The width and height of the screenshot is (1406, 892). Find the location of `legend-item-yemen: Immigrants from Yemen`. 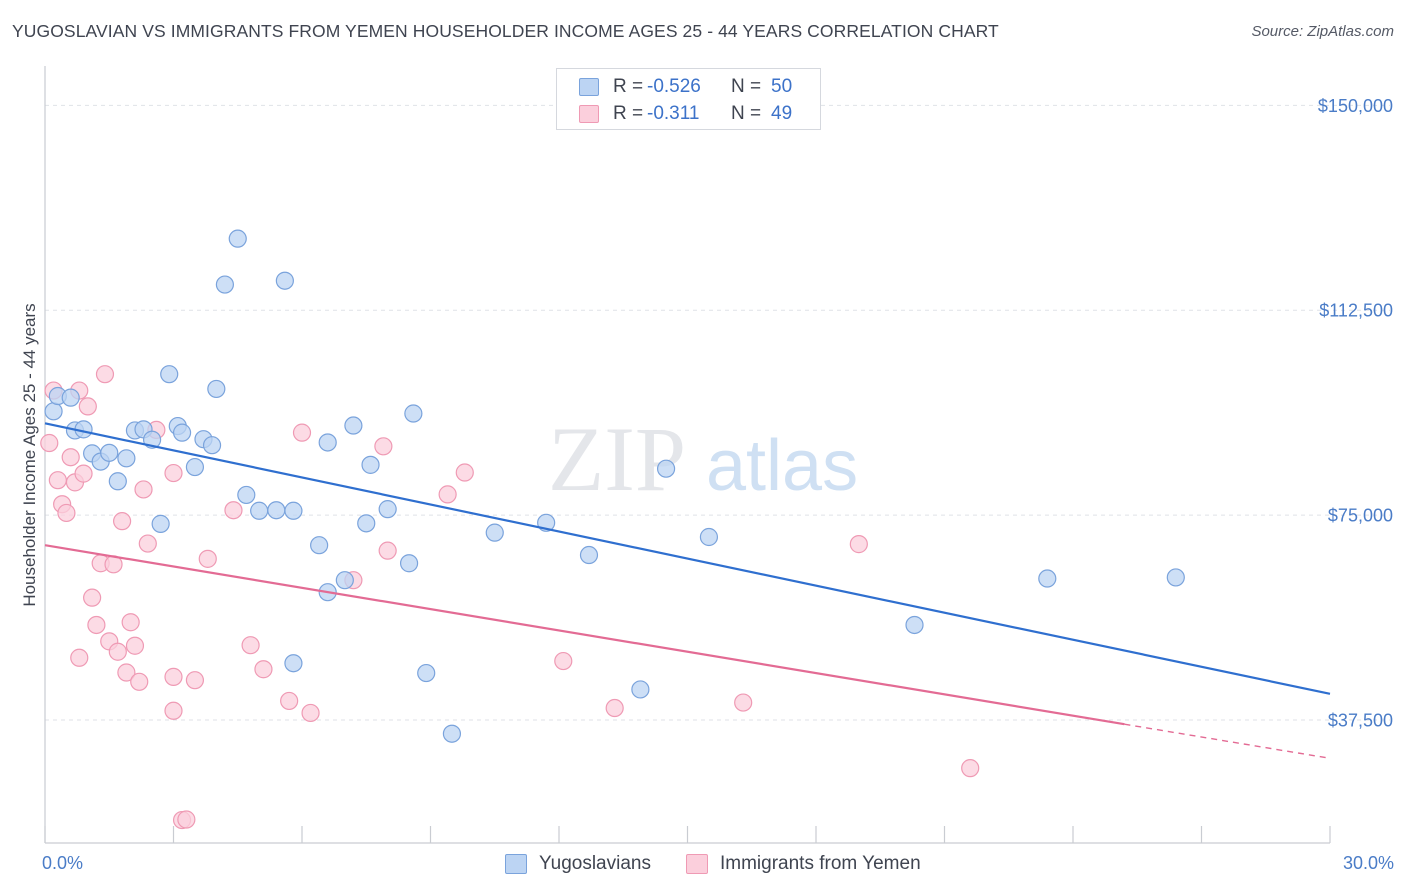

legend-item-yemen: Immigrants from Yemen is located at coordinates (803, 864).